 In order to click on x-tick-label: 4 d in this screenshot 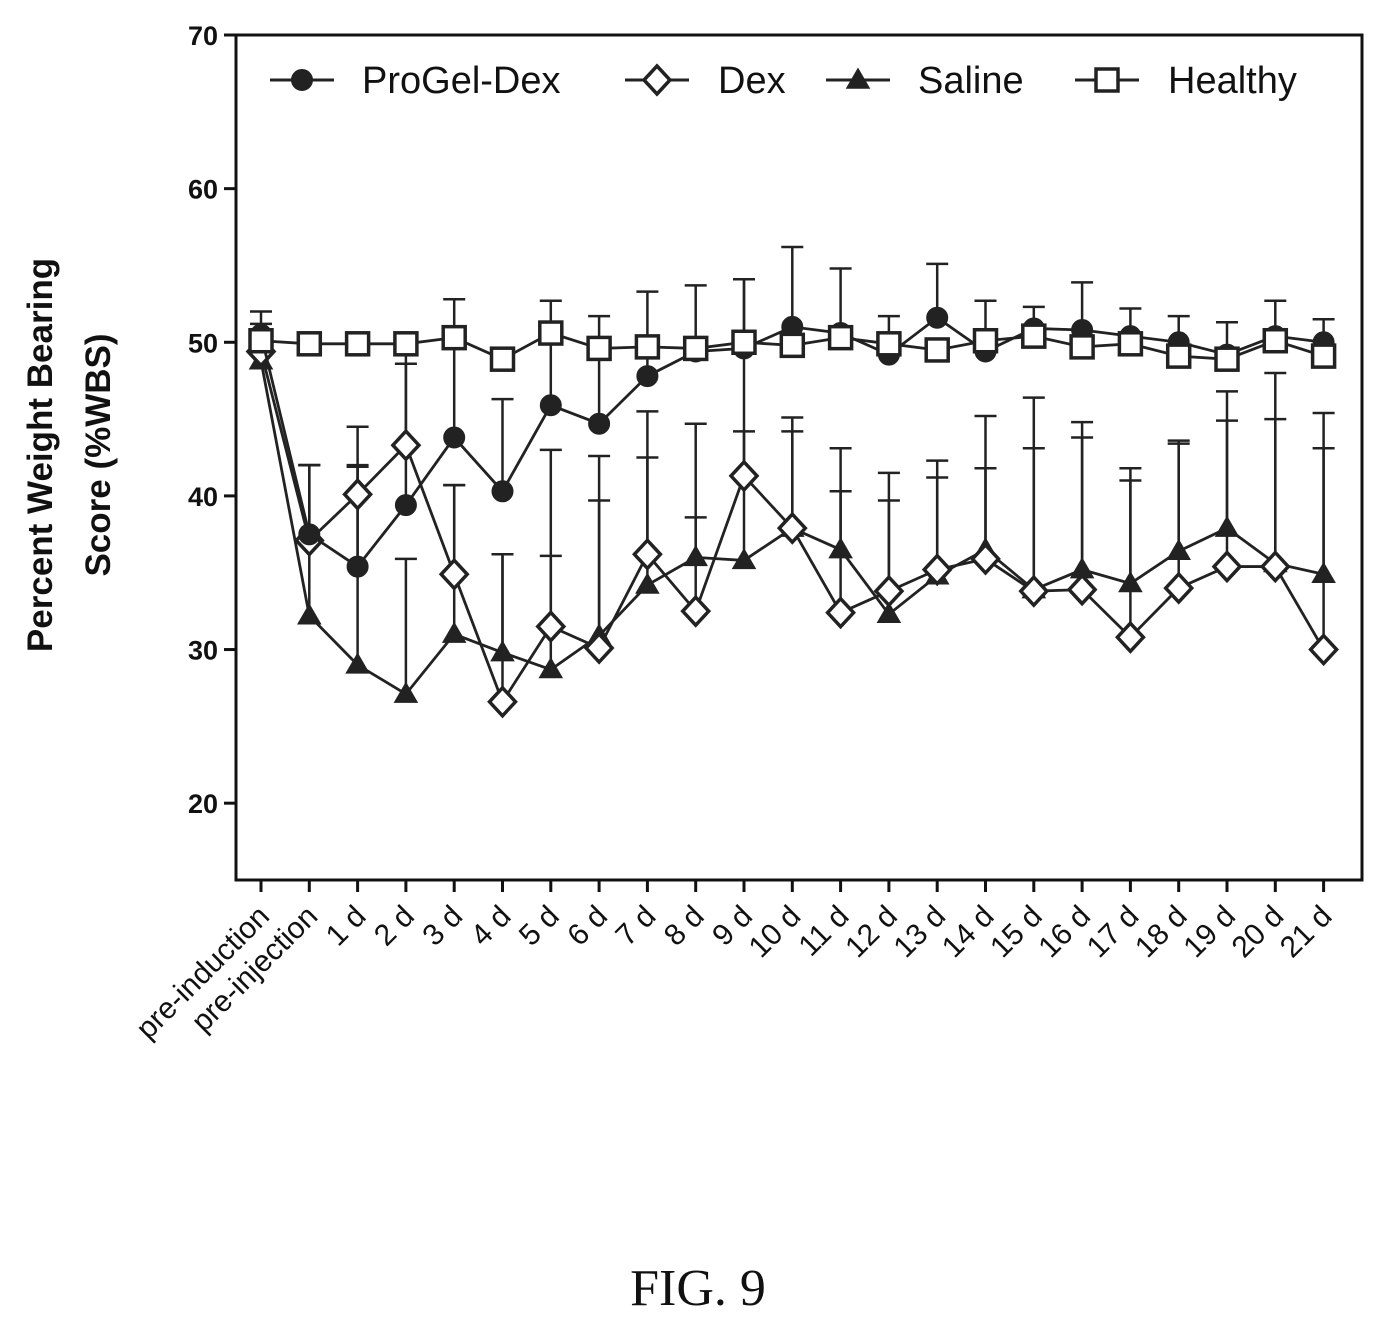, I will do `click(491, 926)`.